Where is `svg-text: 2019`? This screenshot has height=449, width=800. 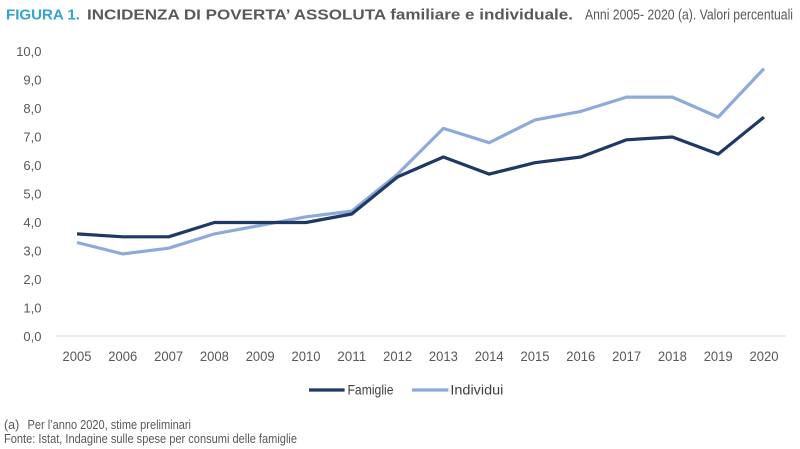 svg-text: 2019 is located at coordinates (718, 356).